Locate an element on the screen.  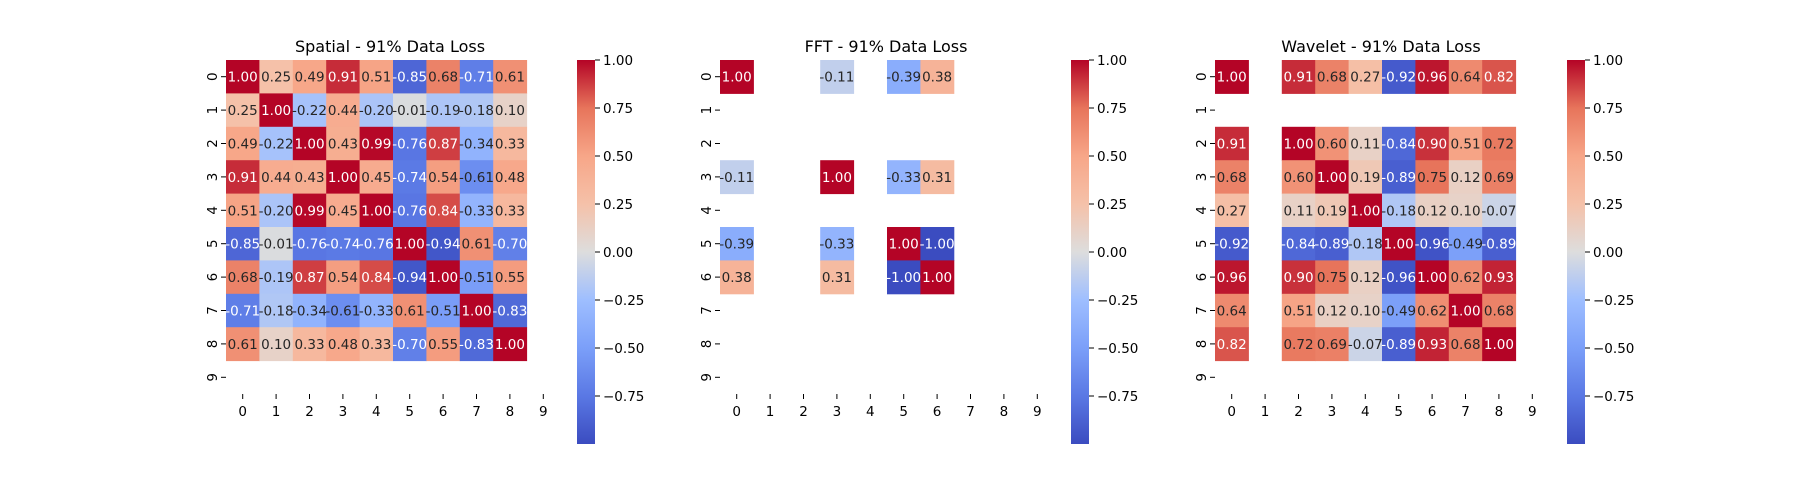
cell-value-label: 0.44 is located at coordinates (276, 178).